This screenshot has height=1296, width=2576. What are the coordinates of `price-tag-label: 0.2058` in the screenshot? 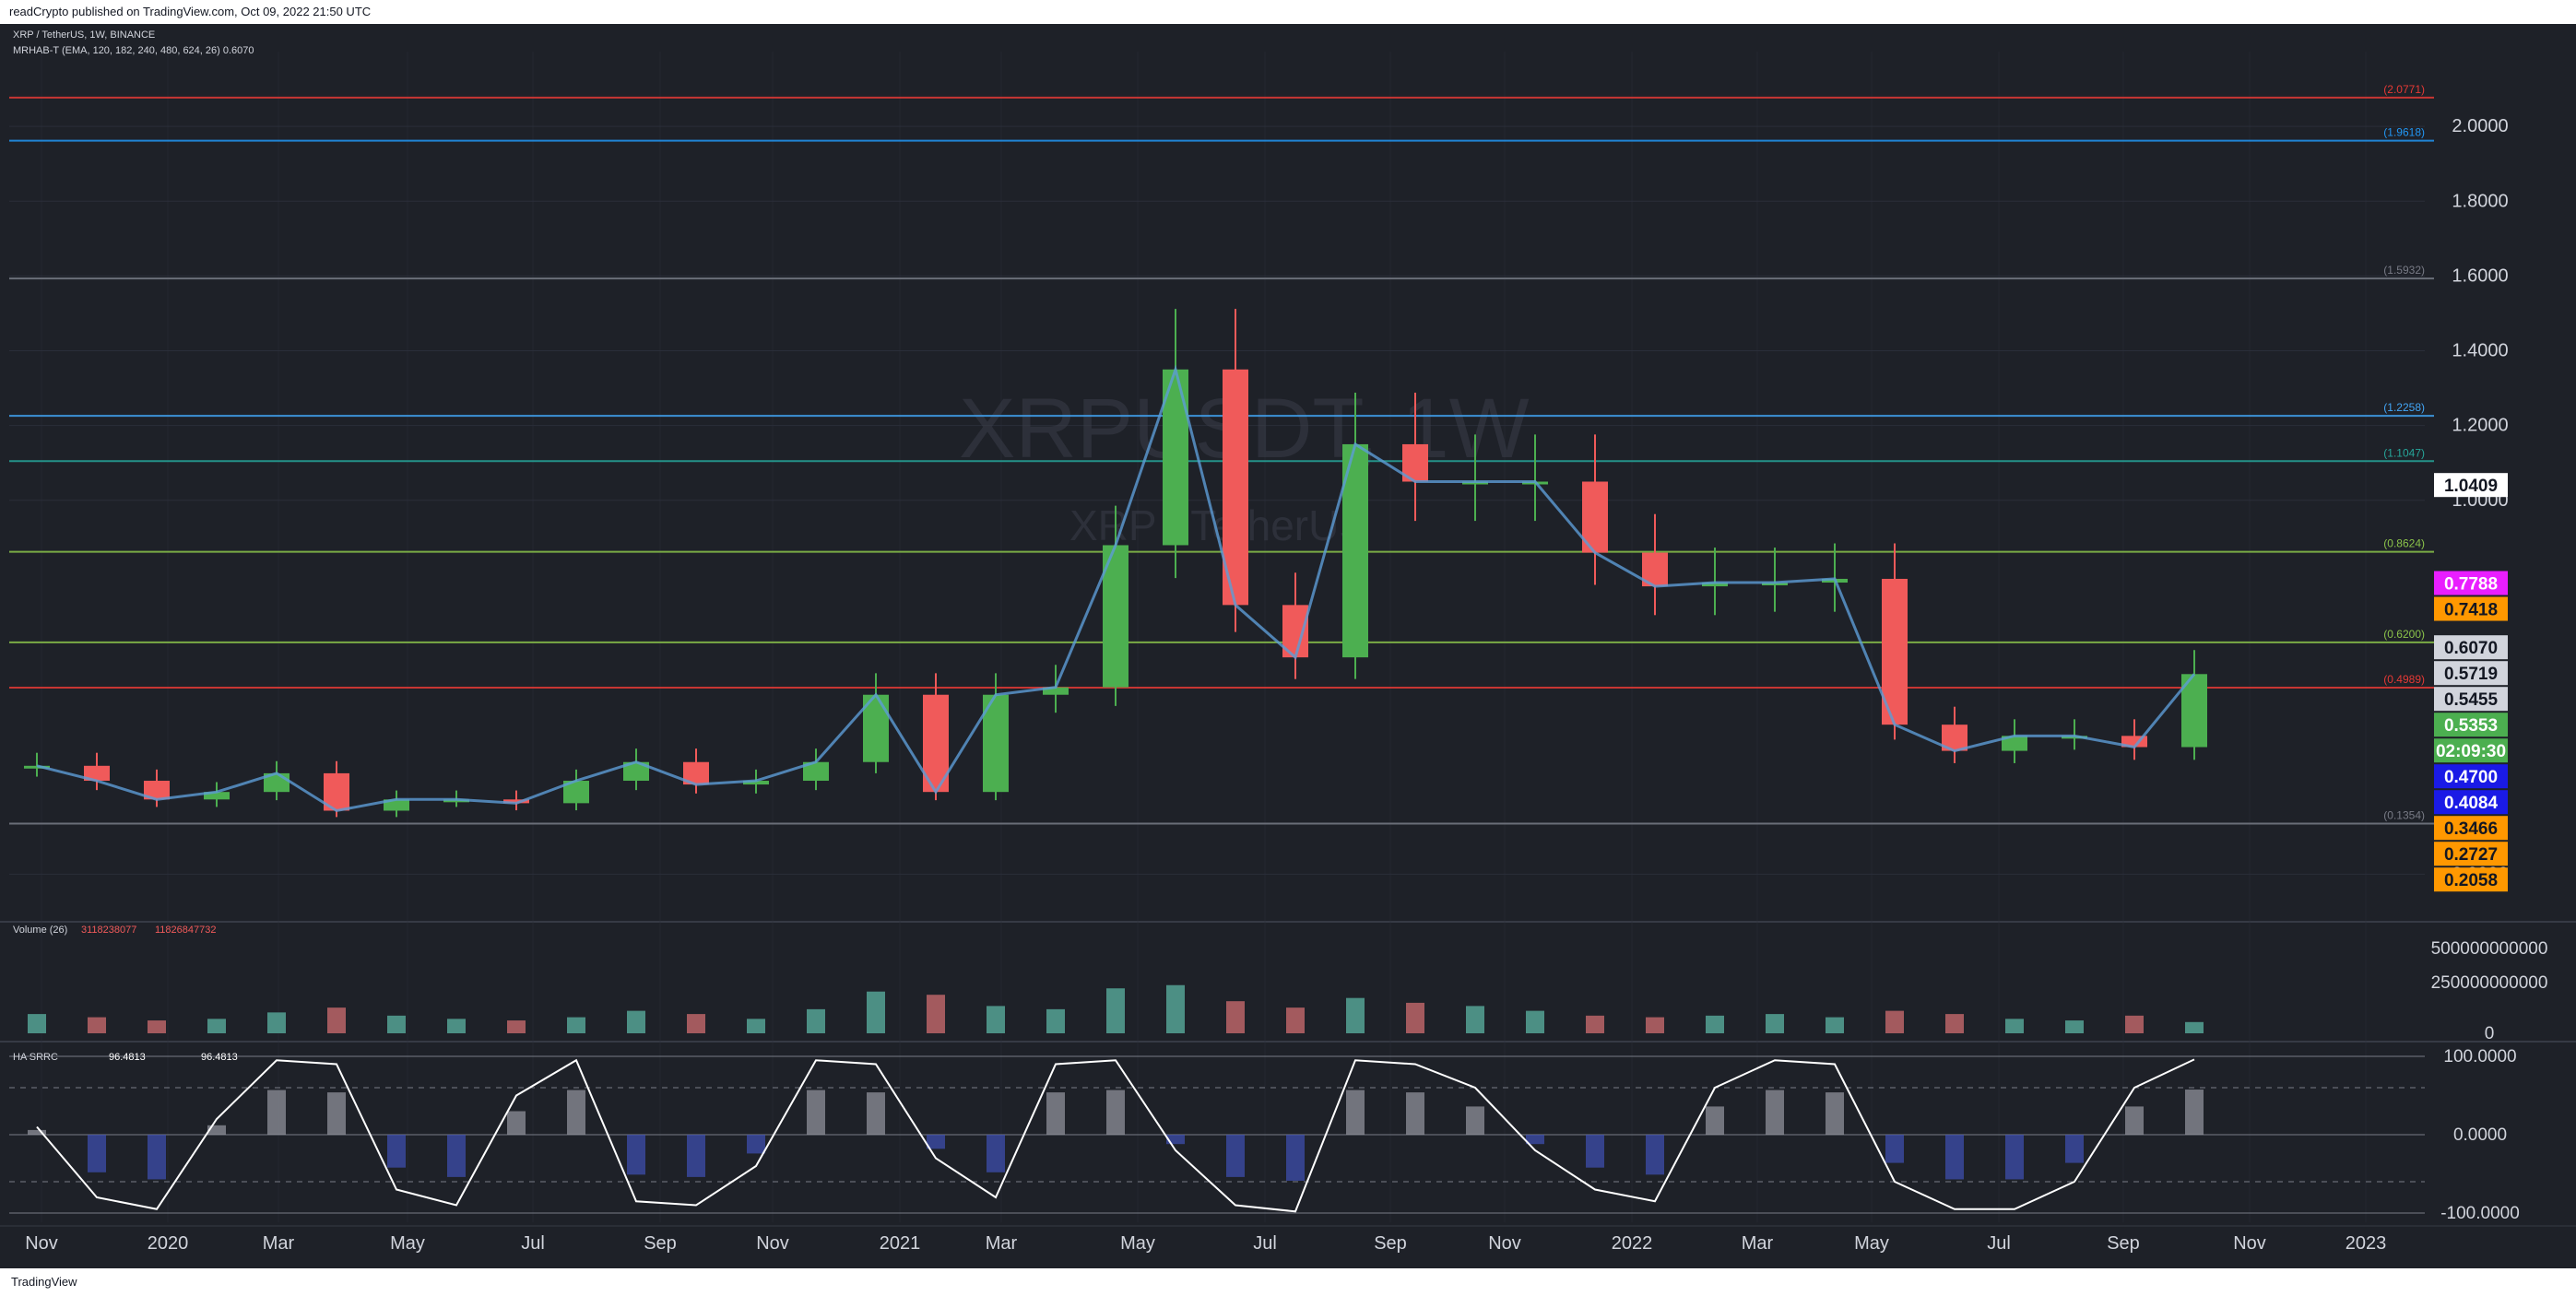 It's located at (2471, 880).